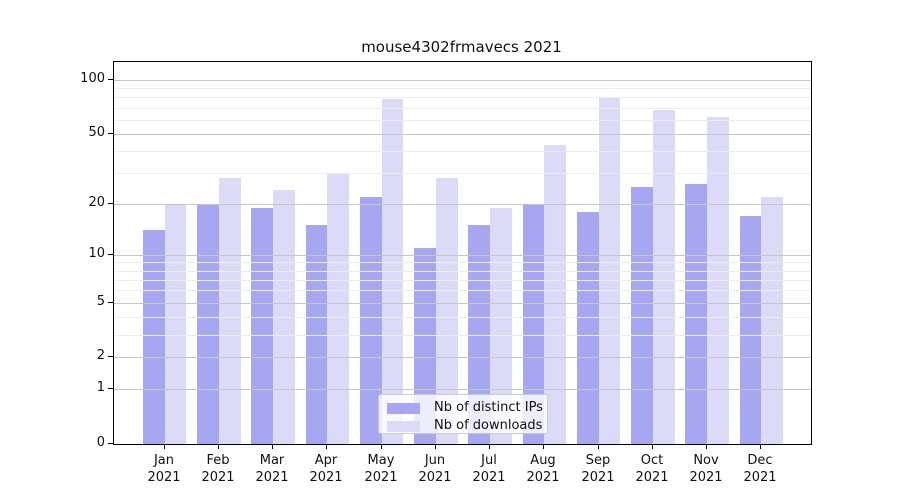 This screenshot has width=900, height=500. I want to click on y-tick-label-1: 1, so click(100, 387).